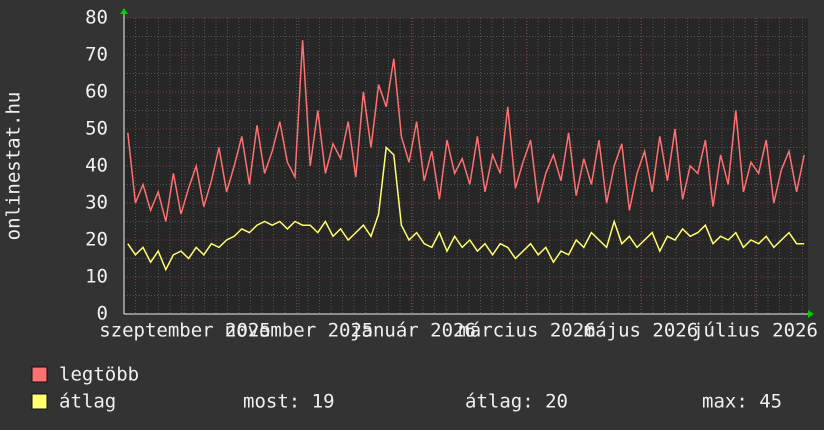  I want to click on x-arrow, so click(811, 314).